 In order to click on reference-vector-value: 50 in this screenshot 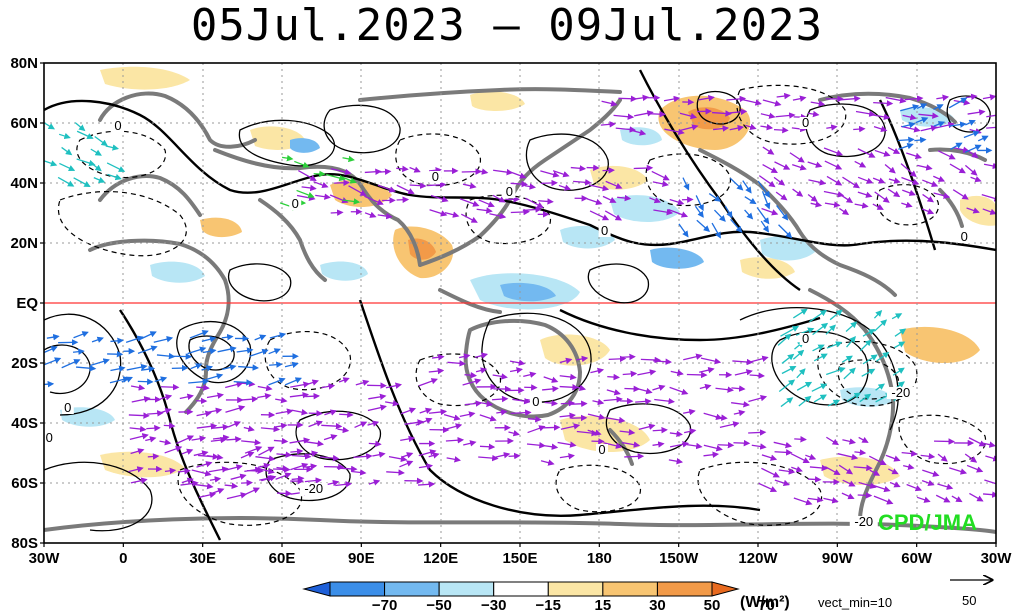, I will do `click(969, 600)`.